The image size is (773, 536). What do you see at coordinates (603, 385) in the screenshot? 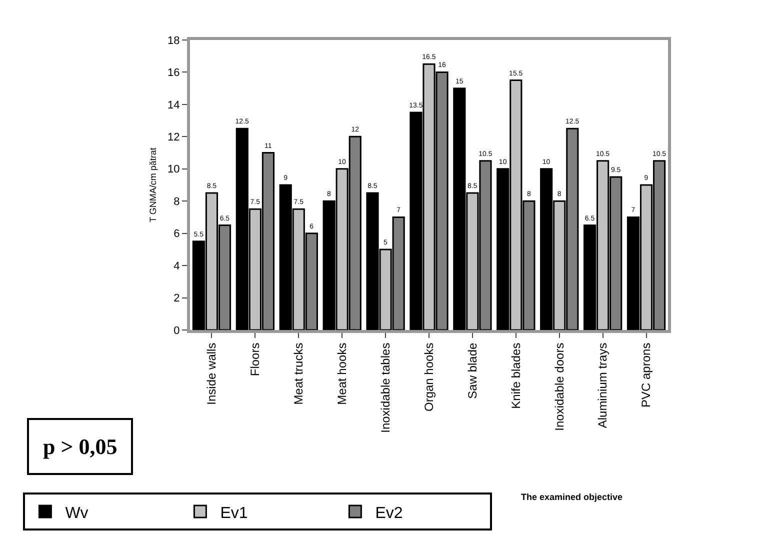
I see `x-tick-label: Aluminium trays` at bounding box center [603, 385].